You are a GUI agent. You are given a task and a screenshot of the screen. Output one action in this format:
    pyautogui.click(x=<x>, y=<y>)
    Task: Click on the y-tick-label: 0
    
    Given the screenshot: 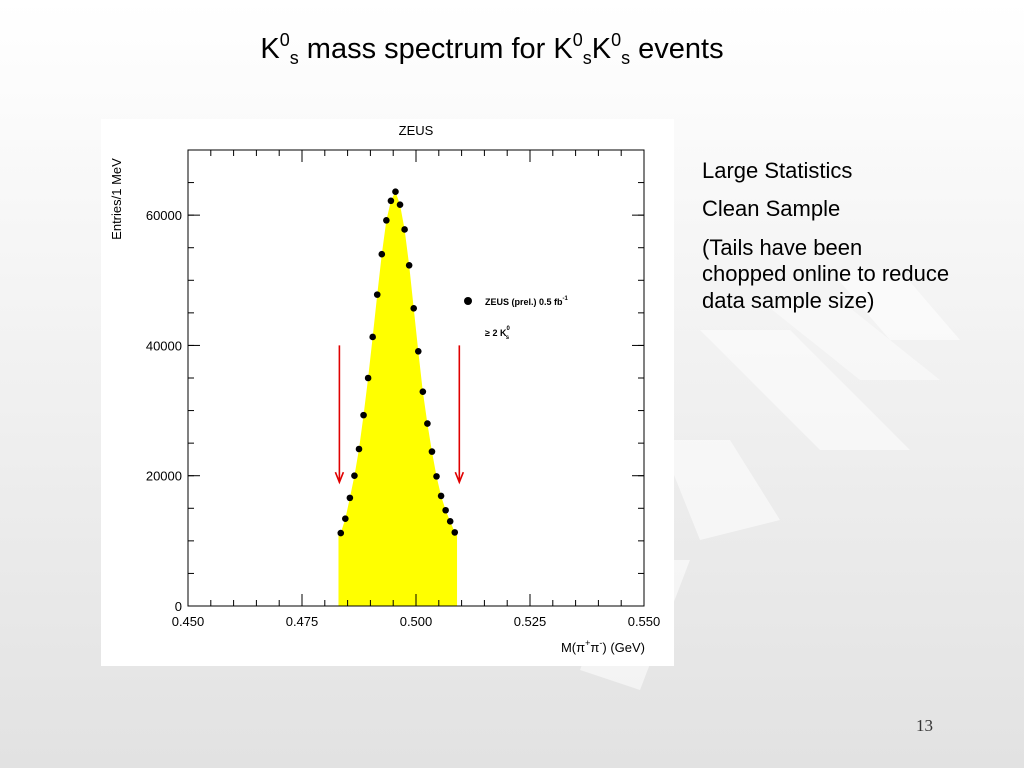 What is the action you would take?
    pyautogui.click(x=178, y=606)
    